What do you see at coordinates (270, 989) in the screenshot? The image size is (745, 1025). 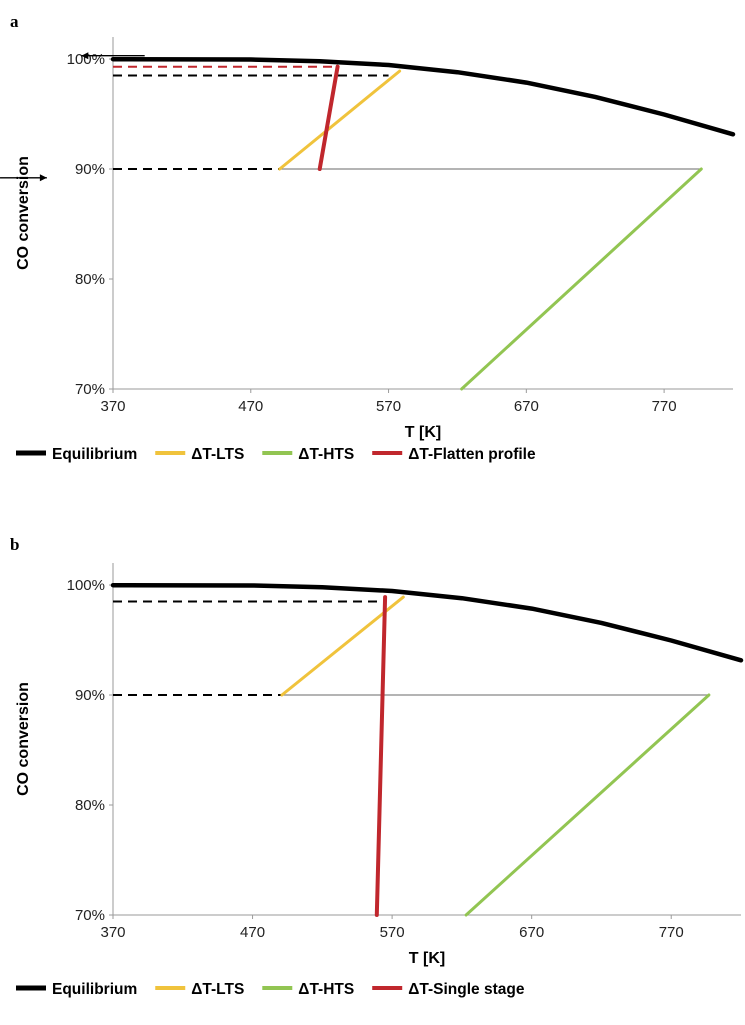 I see `legend: Equilibrium ΔT-LTS ΔT-HTS ΔT-Single stage` at bounding box center [270, 989].